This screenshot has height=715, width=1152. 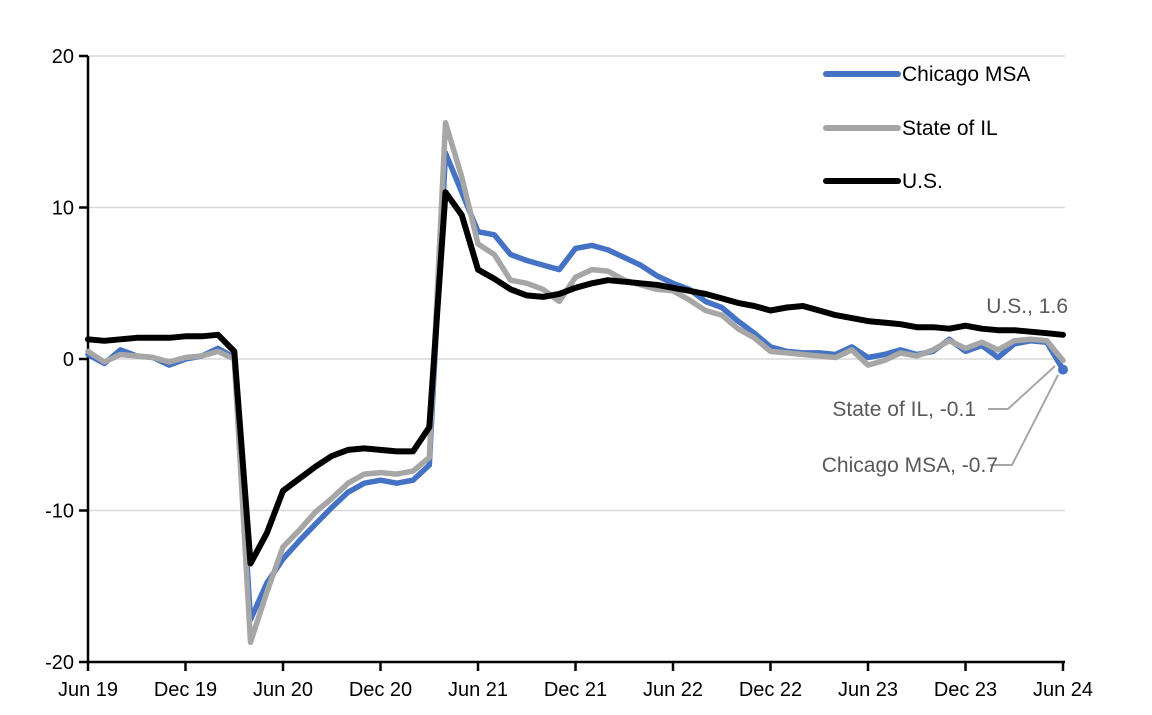 I want to click on legend-label-chicago-msa: Chicago MSA, so click(x=966, y=74).